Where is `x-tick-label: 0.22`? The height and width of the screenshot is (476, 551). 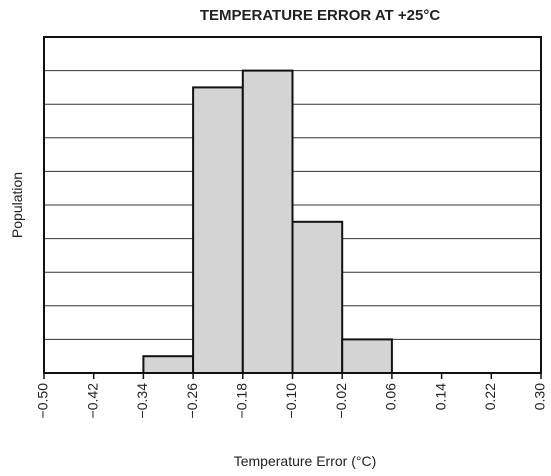 x-tick-label: 0.22 is located at coordinates (490, 396).